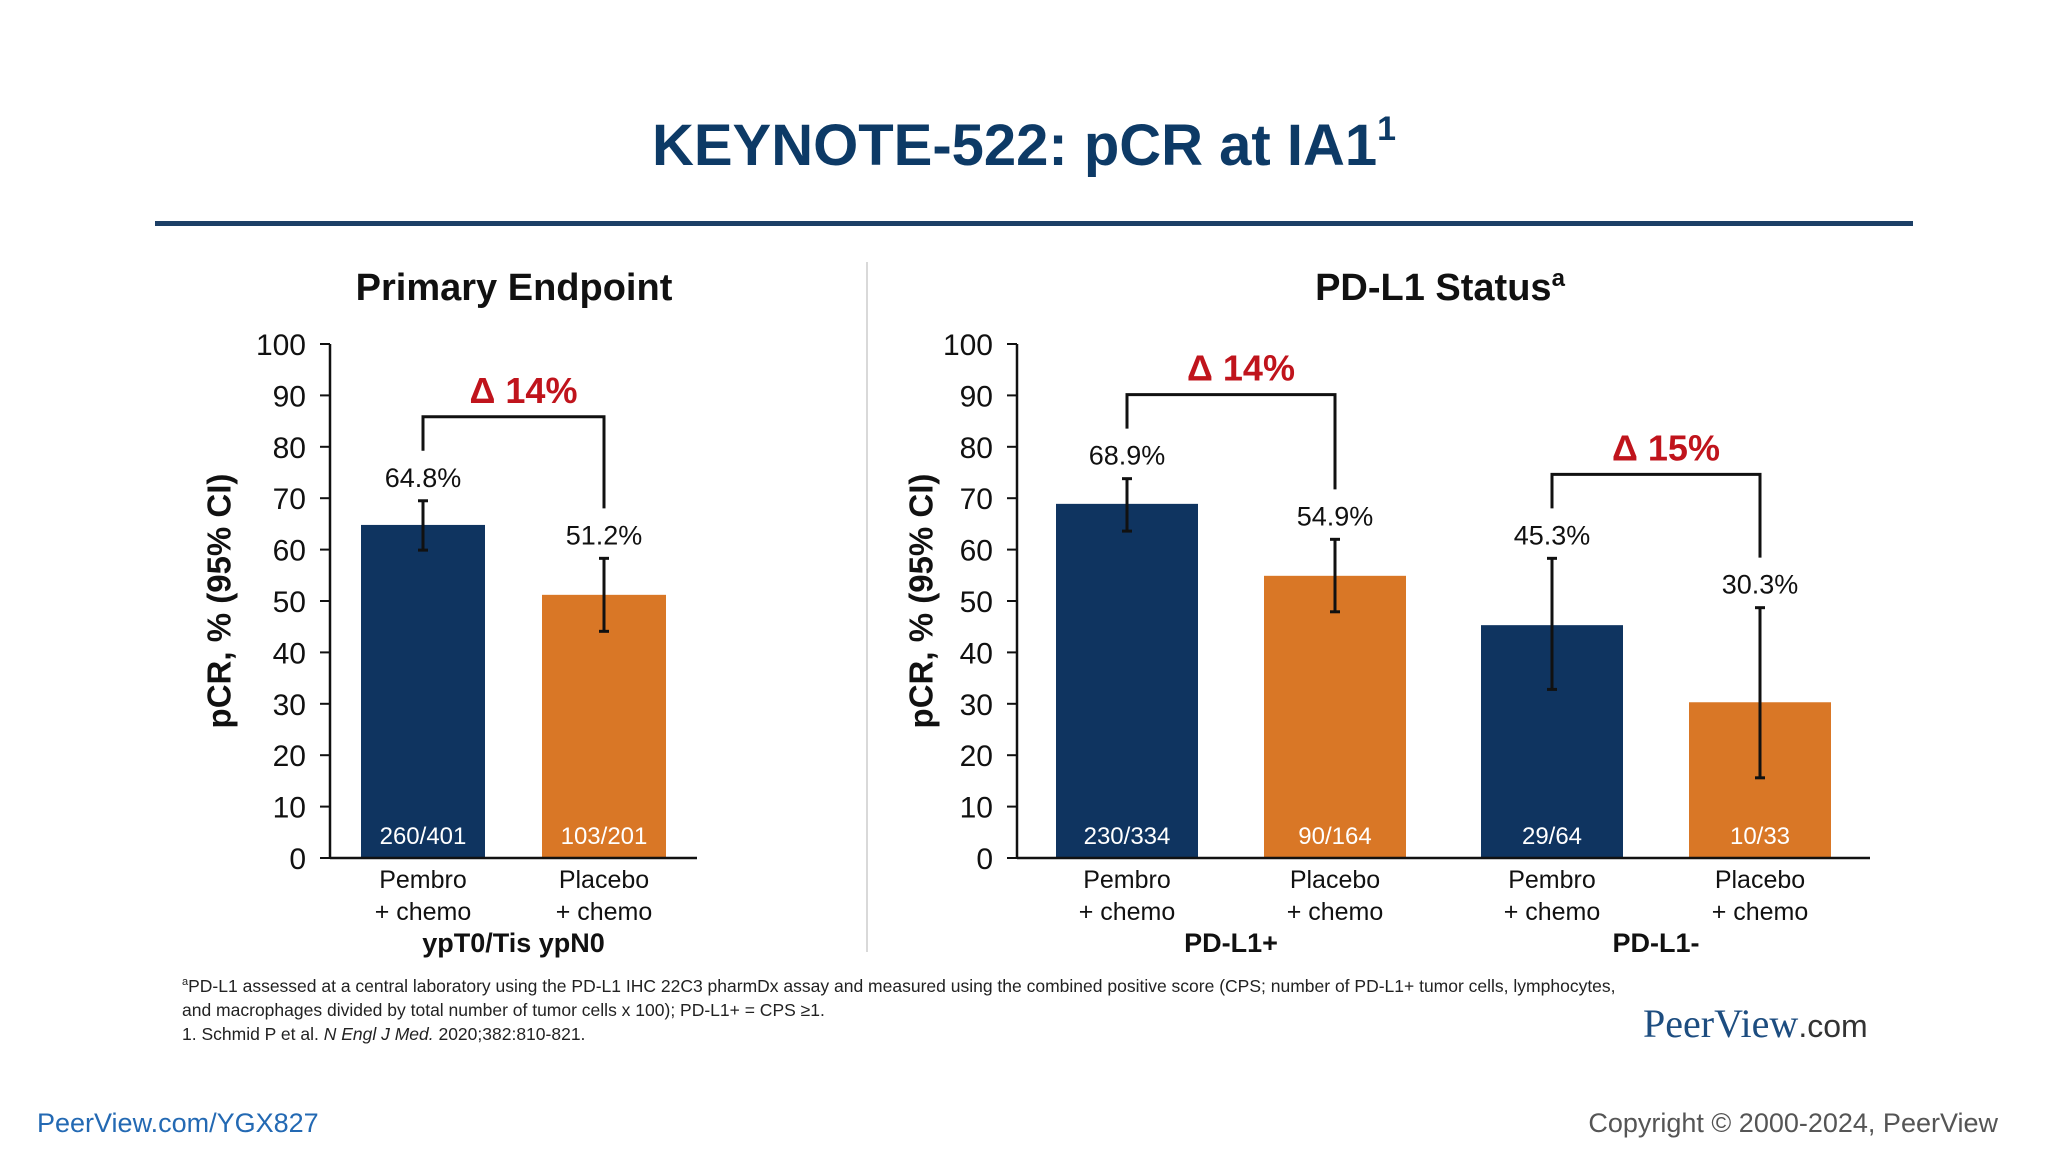 Image resolution: width=2048 pixels, height=1152 pixels. I want to click on data-label: 30.3%, so click(1760, 585).